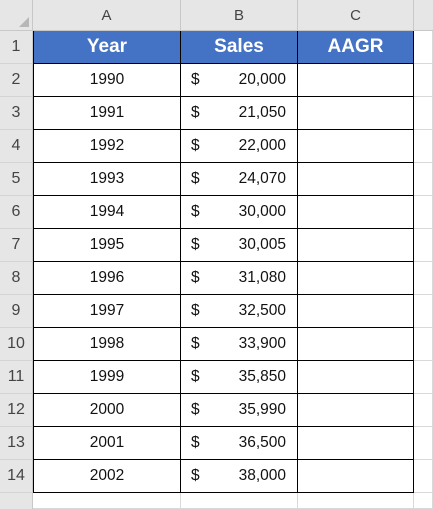  I want to click on sales-cell: $31,080, so click(239, 278).